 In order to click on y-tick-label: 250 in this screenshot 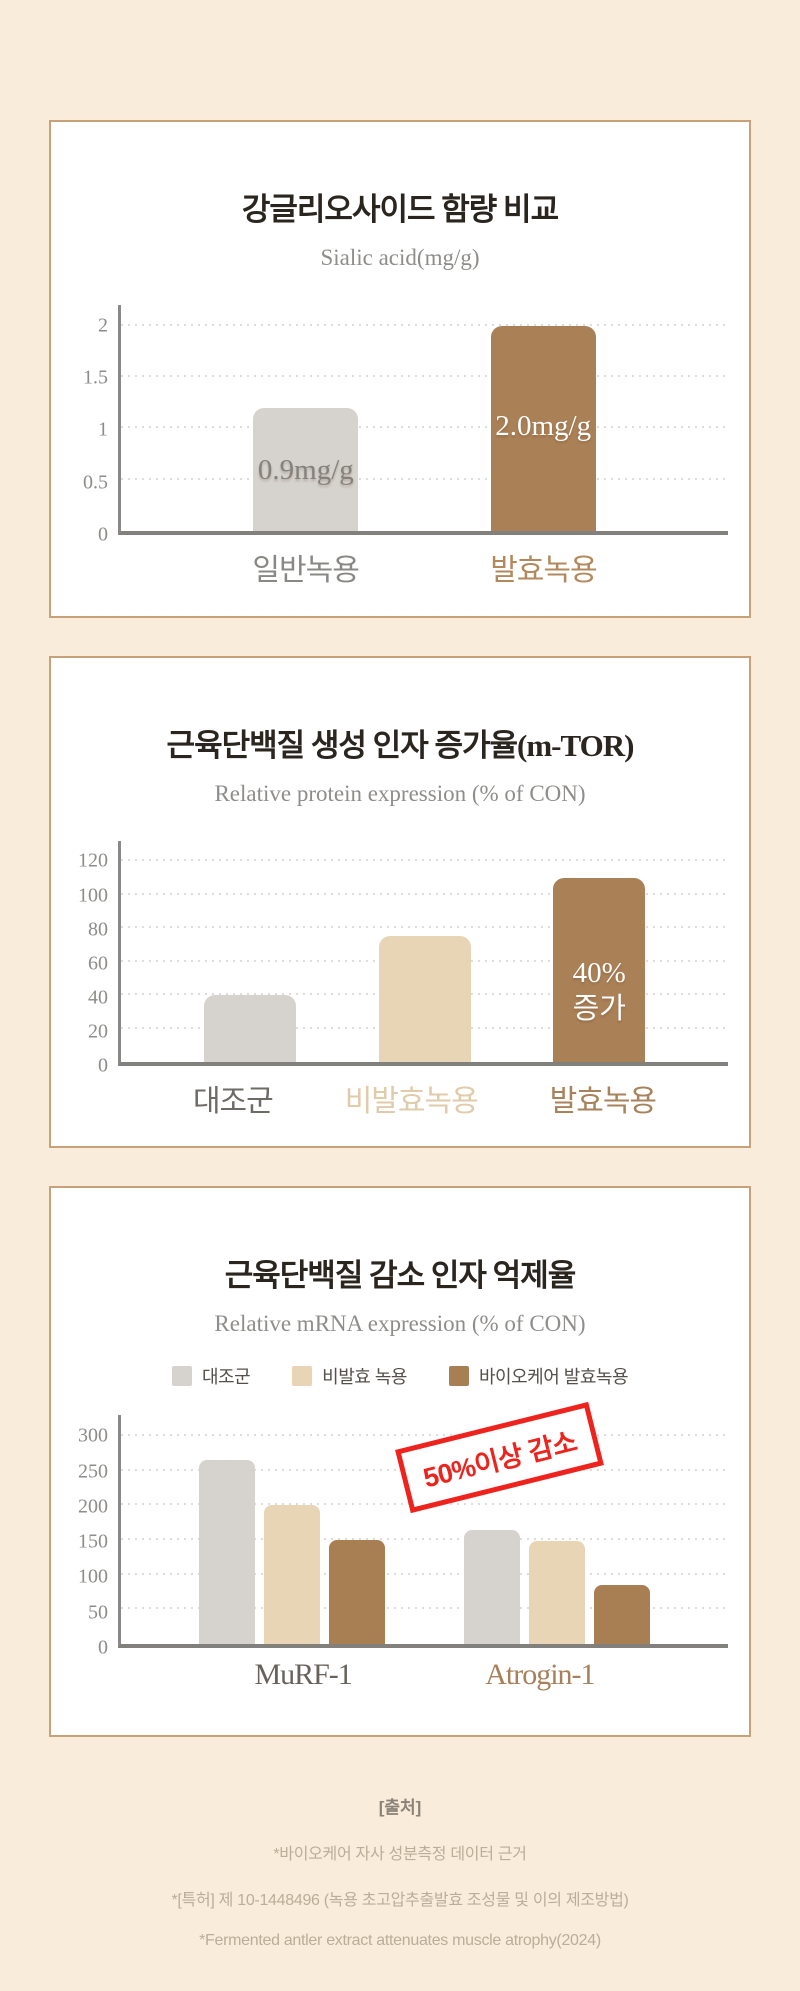, I will do `click(93, 1471)`.